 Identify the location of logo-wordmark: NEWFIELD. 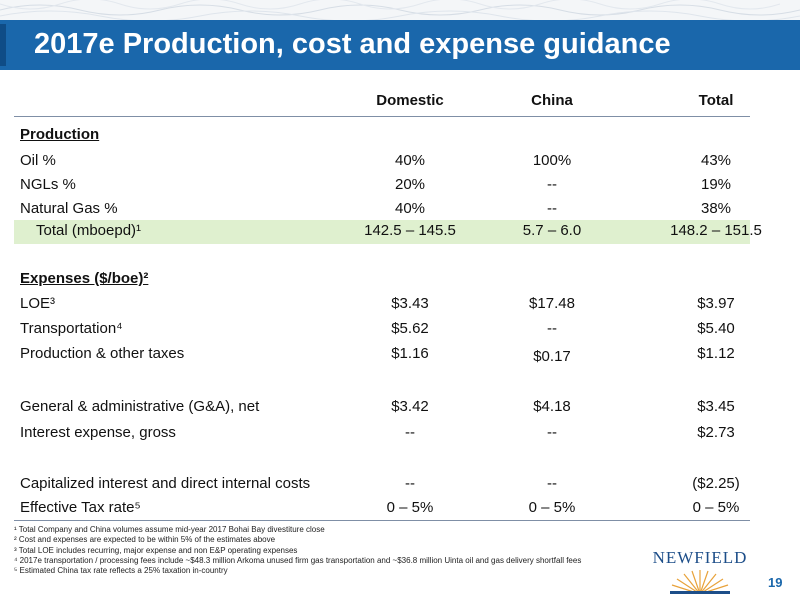
(700, 557).